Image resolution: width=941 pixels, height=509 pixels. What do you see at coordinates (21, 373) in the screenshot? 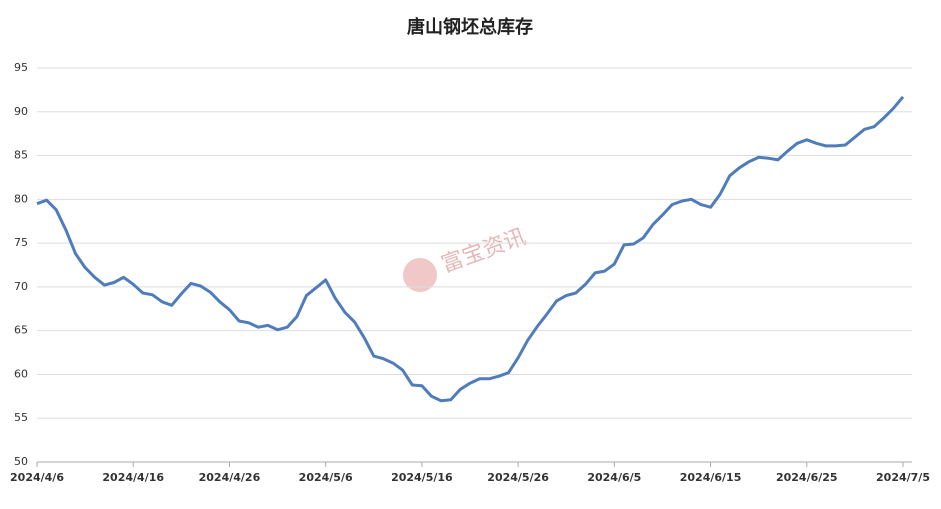
I see `y-tick-label: 60` at bounding box center [21, 373].